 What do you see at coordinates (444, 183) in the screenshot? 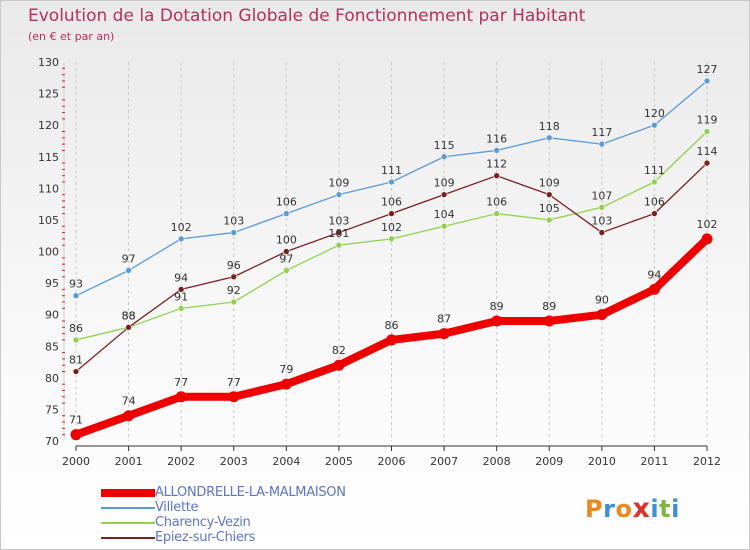
I see `data-label: 109` at bounding box center [444, 183].